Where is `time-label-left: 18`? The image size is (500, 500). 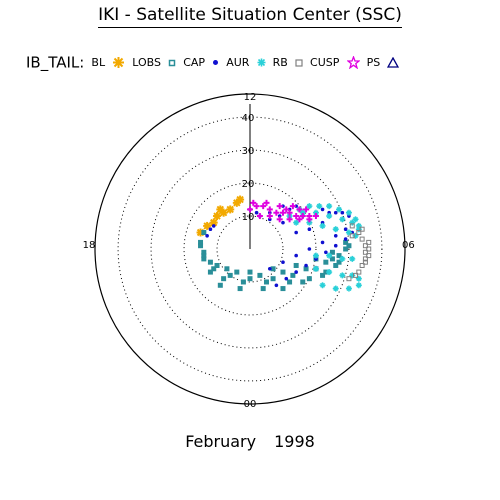 time-label-left: 18 is located at coordinates (89, 245).